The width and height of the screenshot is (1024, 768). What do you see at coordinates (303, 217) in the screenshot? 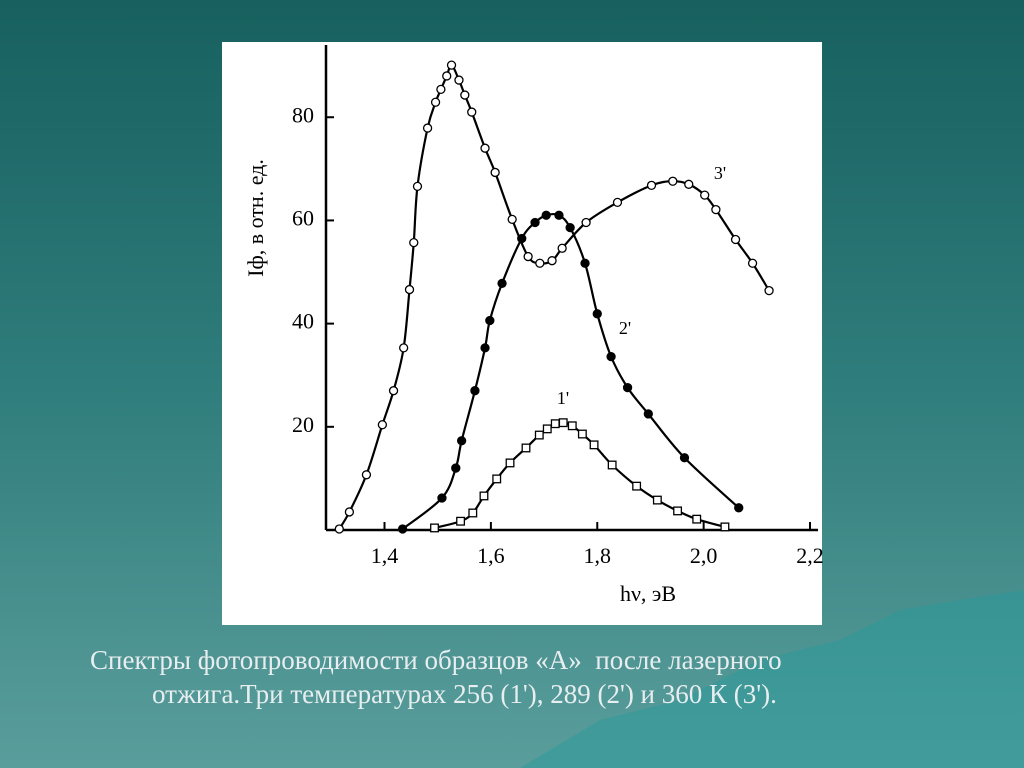
I see `y-tick-label: 60` at bounding box center [303, 217].